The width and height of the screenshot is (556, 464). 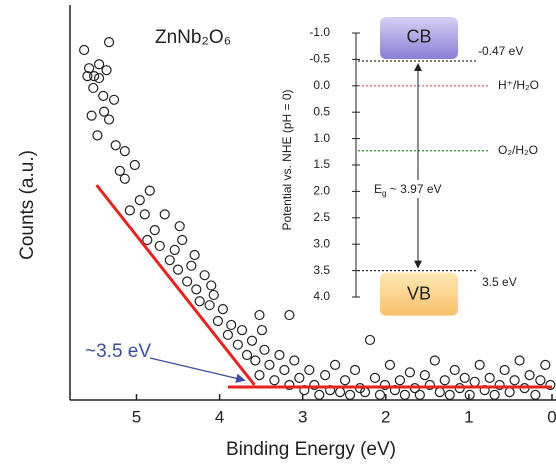 I want to click on x-tick-label: 2, so click(x=385, y=416).